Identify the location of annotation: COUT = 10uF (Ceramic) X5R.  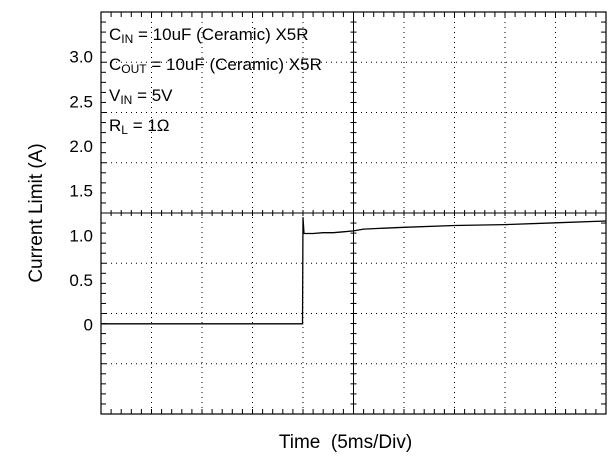
(215, 65).